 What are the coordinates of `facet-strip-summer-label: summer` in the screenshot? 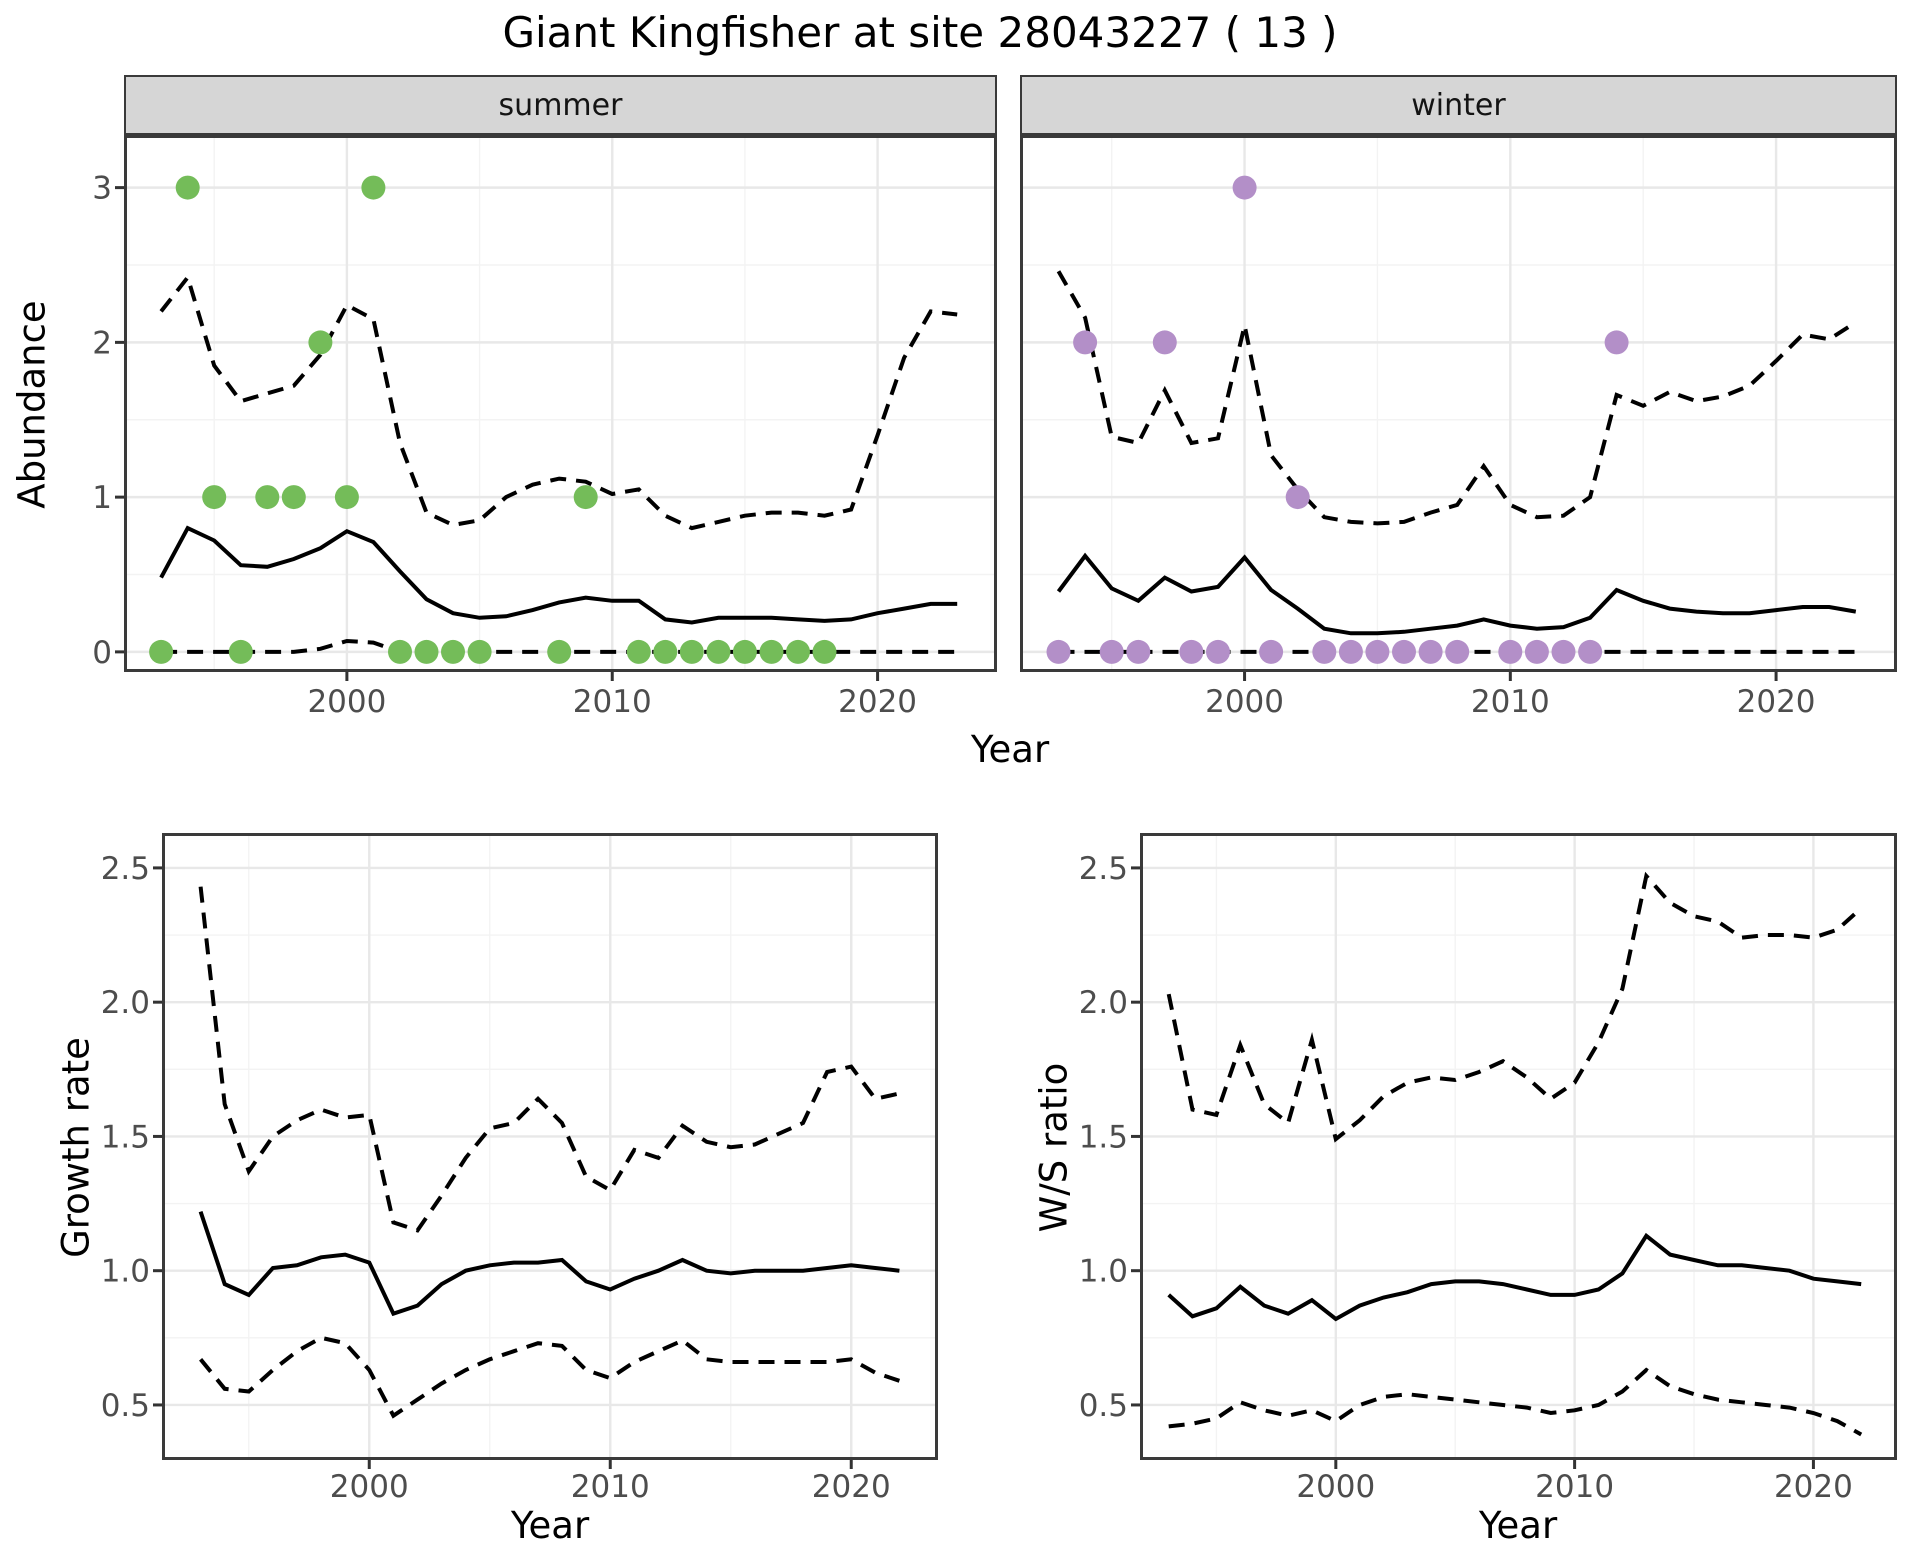 It's located at (560, 105).